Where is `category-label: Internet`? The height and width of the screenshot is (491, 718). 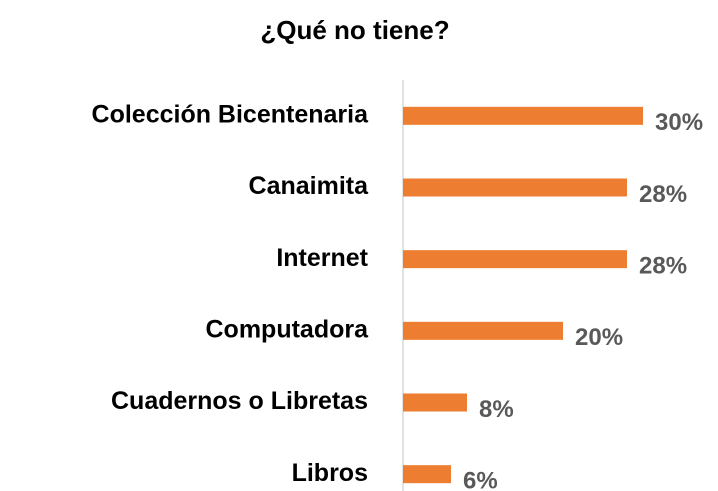
category-label: Internet is located at coordinates (322, 258).